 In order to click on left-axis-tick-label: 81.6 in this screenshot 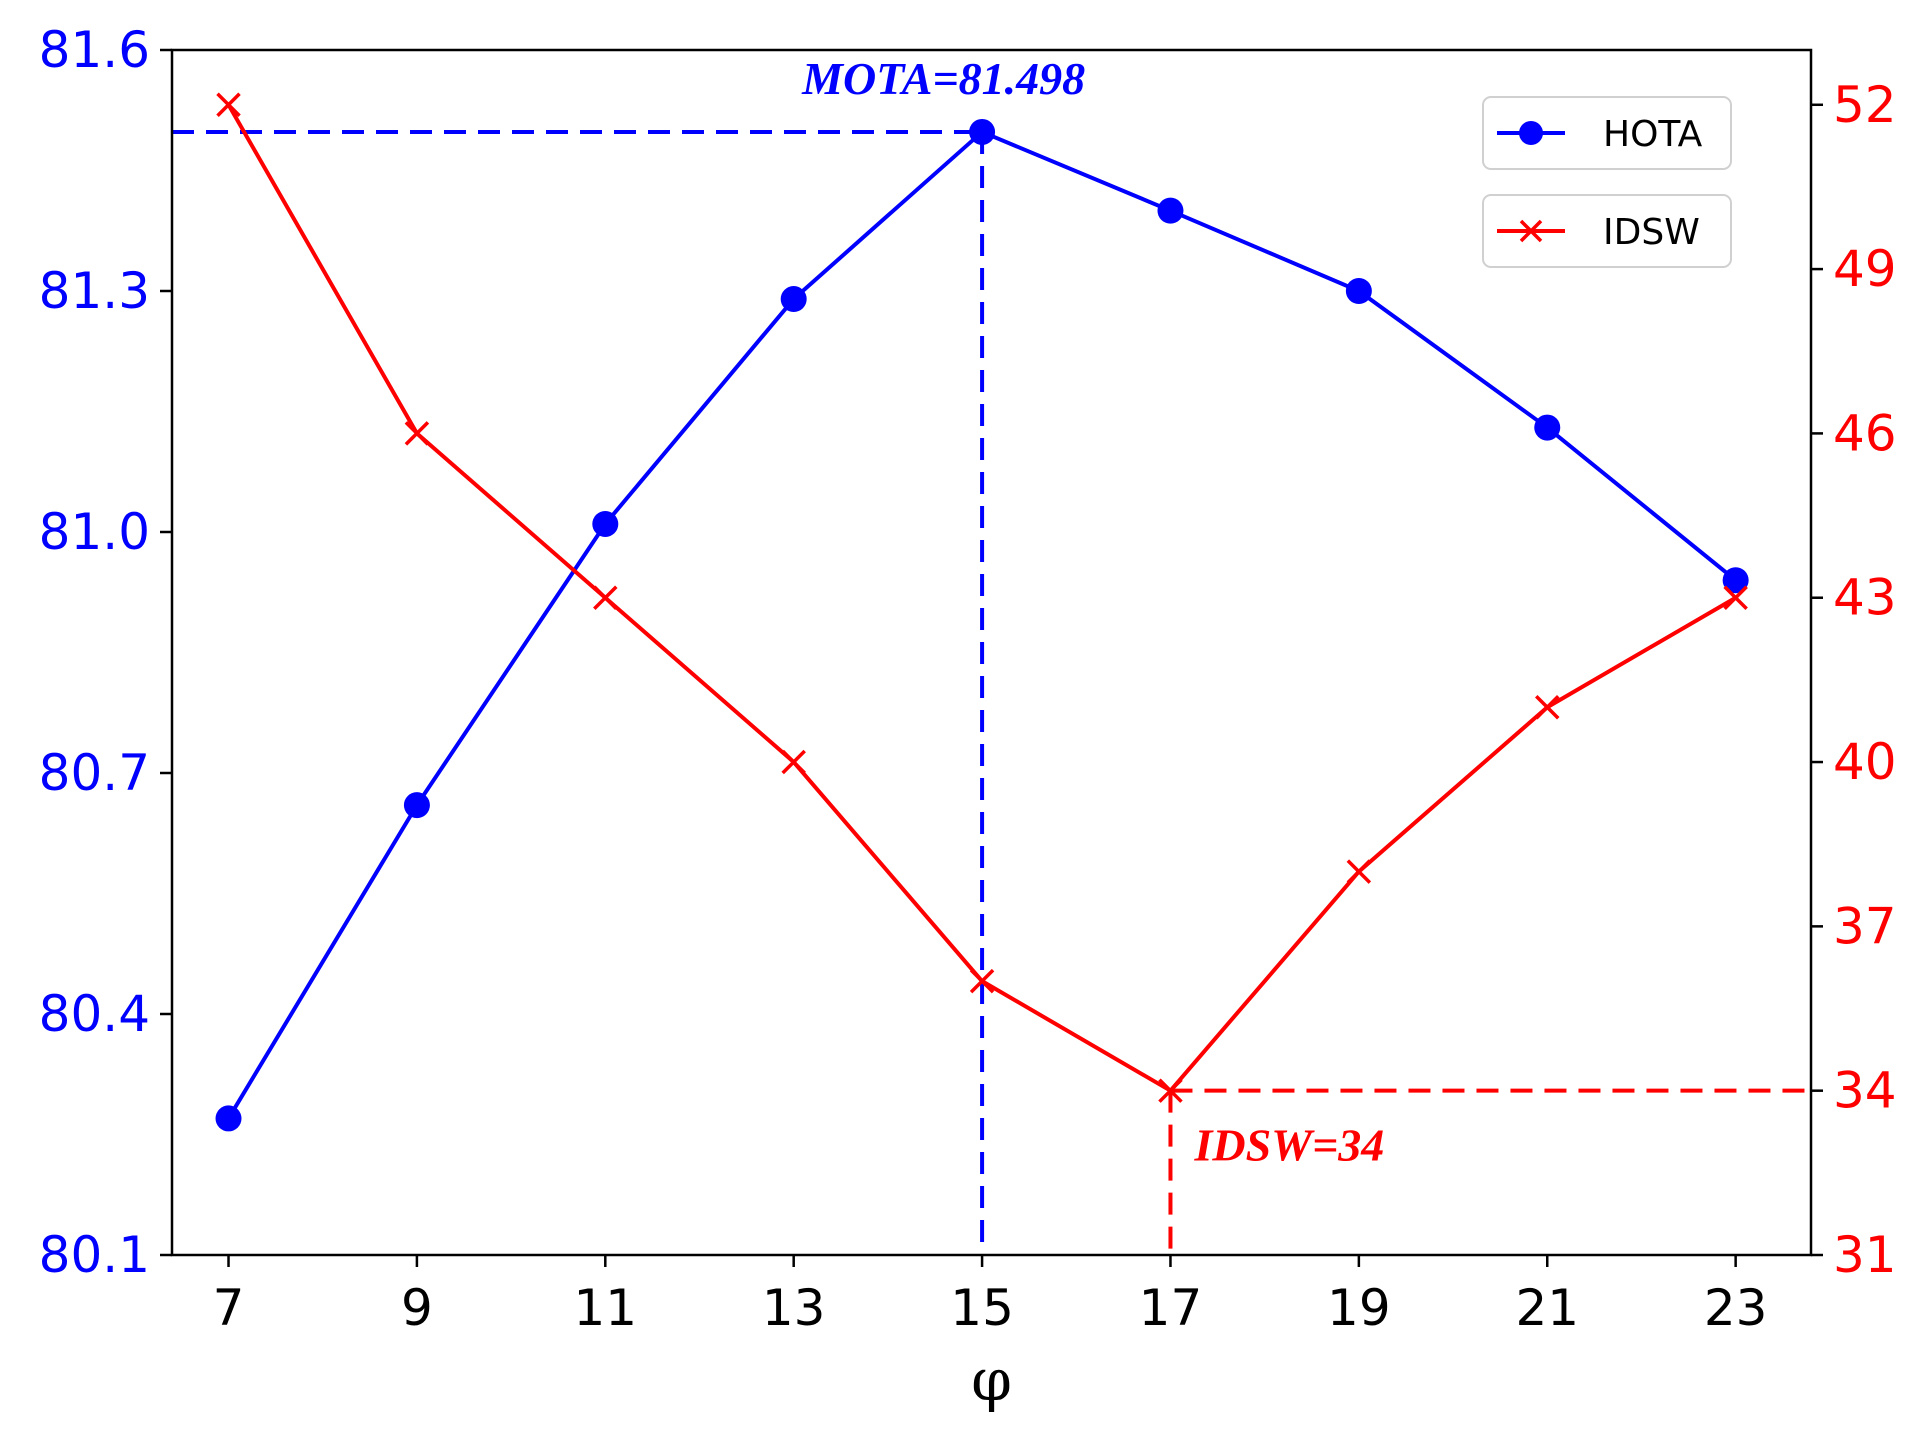, I will do `click(94, 50)`.